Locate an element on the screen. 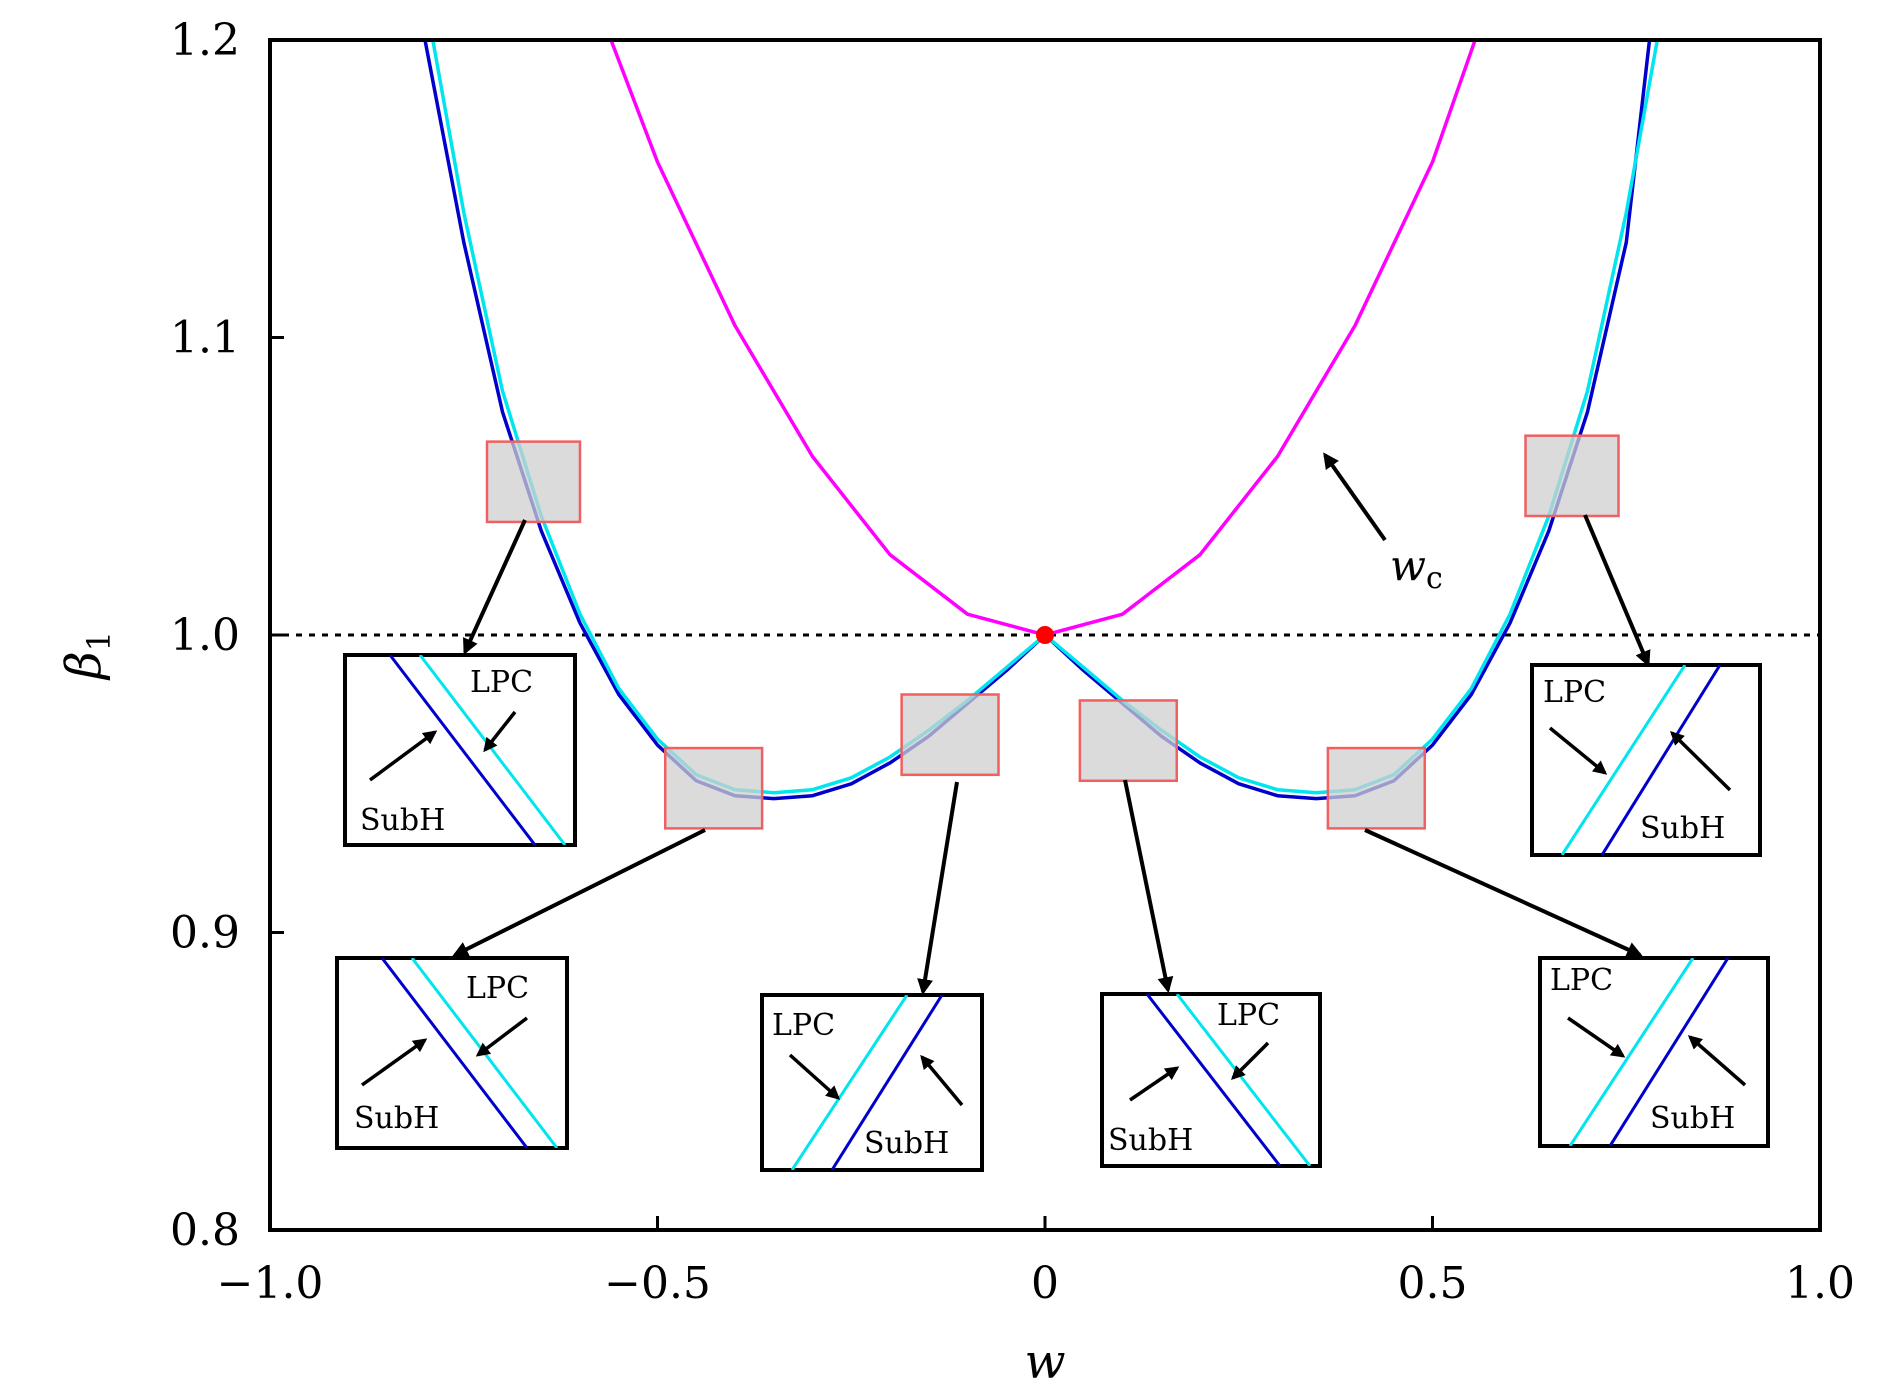 Image resolution: width=1890 pixels, height=1394 pixels. inset-subh-label-3: SubH is located at coordinates (1150, 1140).